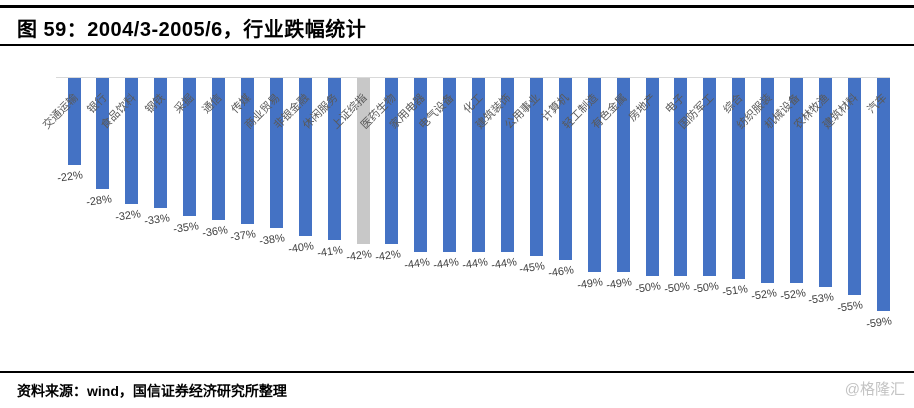 This screenshot has height=408, width=914. Describe the element at coordinates (457, 45) in the screenshot. I see `title-divider` at that location.